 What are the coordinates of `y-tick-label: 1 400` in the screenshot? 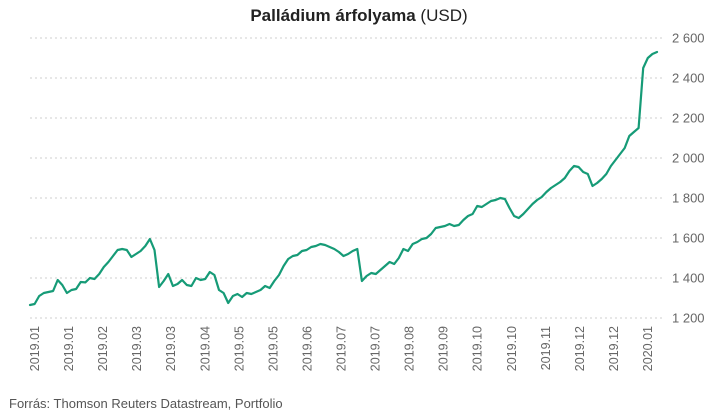 It's located at (688, 278).